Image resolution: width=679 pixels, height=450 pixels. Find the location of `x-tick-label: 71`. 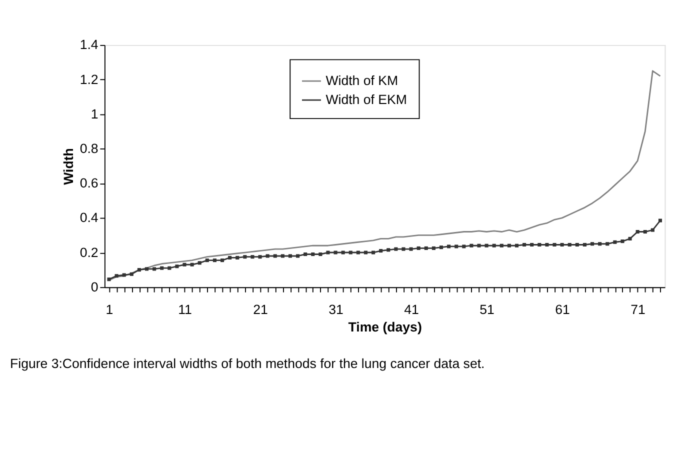

x-tick-label: 71 is located at coordinates (638, 310).